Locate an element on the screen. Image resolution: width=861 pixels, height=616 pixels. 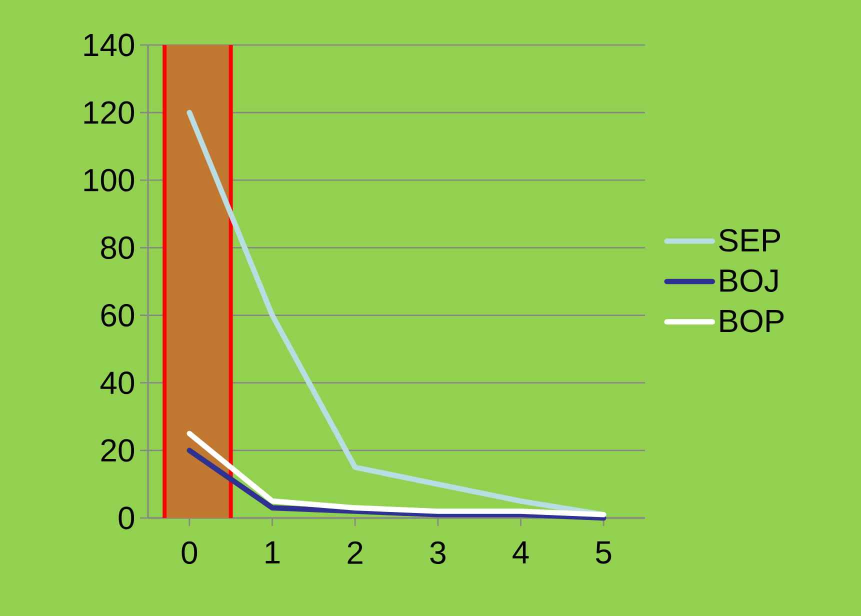
x-tick-label: 1 is located at coordinates (273, 552).